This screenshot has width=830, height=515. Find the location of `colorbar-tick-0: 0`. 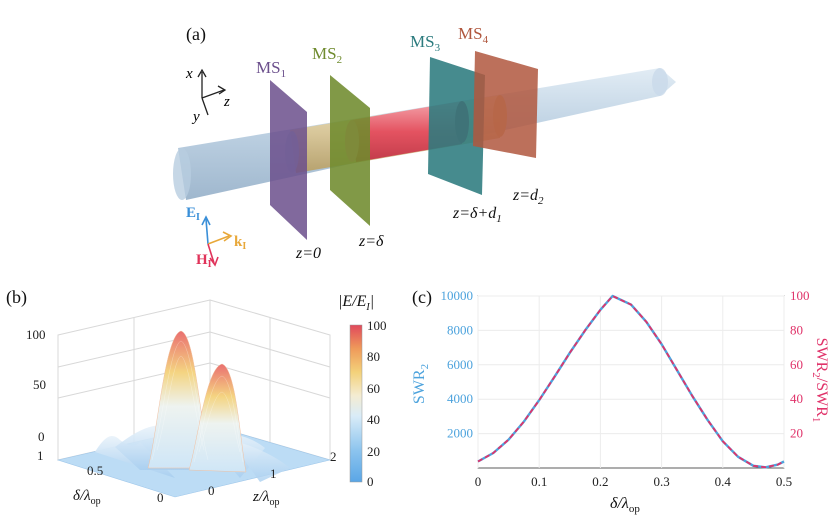

colorbar-tick-0: 0 is located at coordinates (370, 481).